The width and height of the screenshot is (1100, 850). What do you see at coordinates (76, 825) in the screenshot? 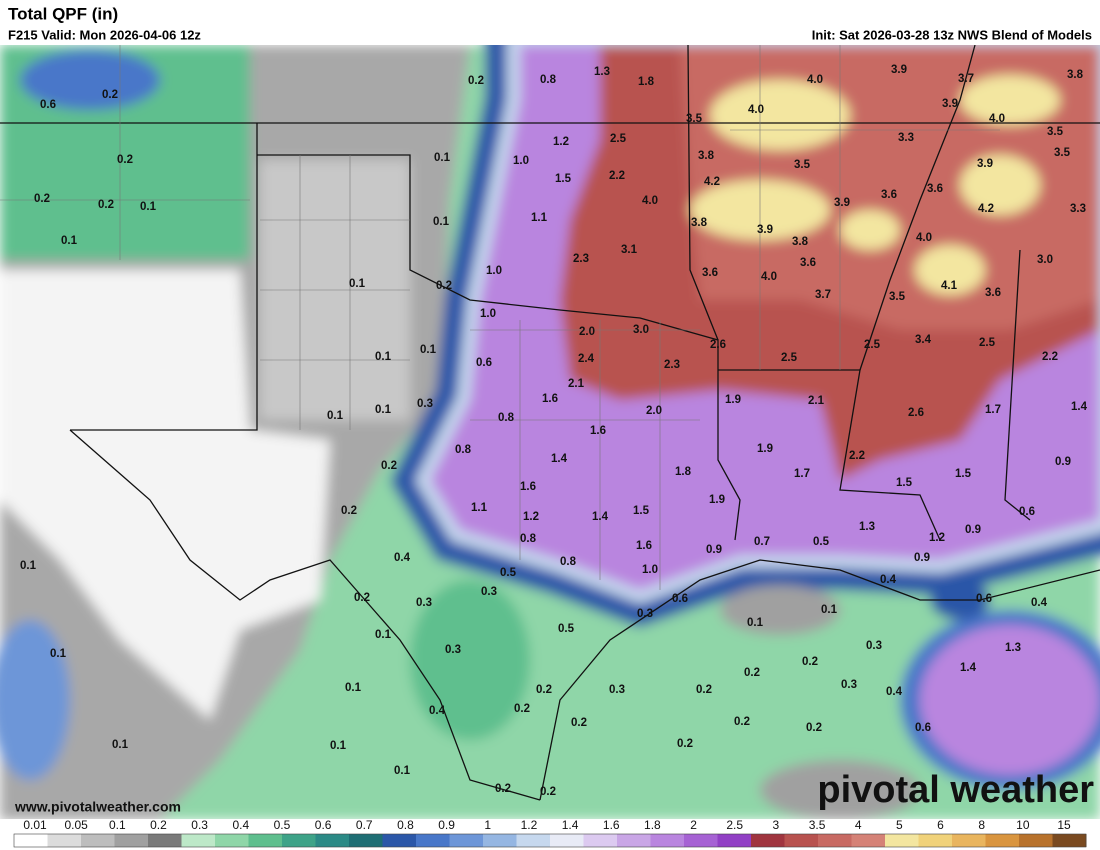
I see `legend-label: 0.05` at bounding box center [76, 825].